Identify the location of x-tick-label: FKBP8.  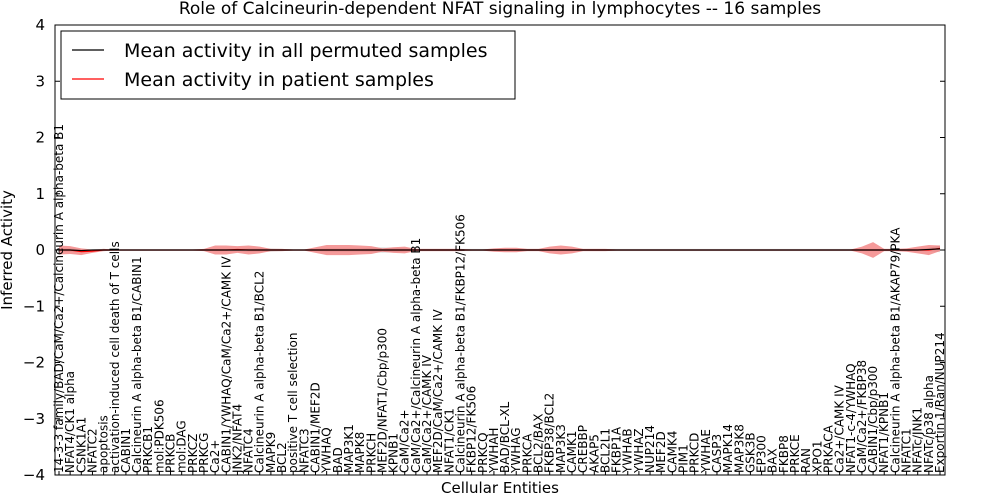
(784, 454).